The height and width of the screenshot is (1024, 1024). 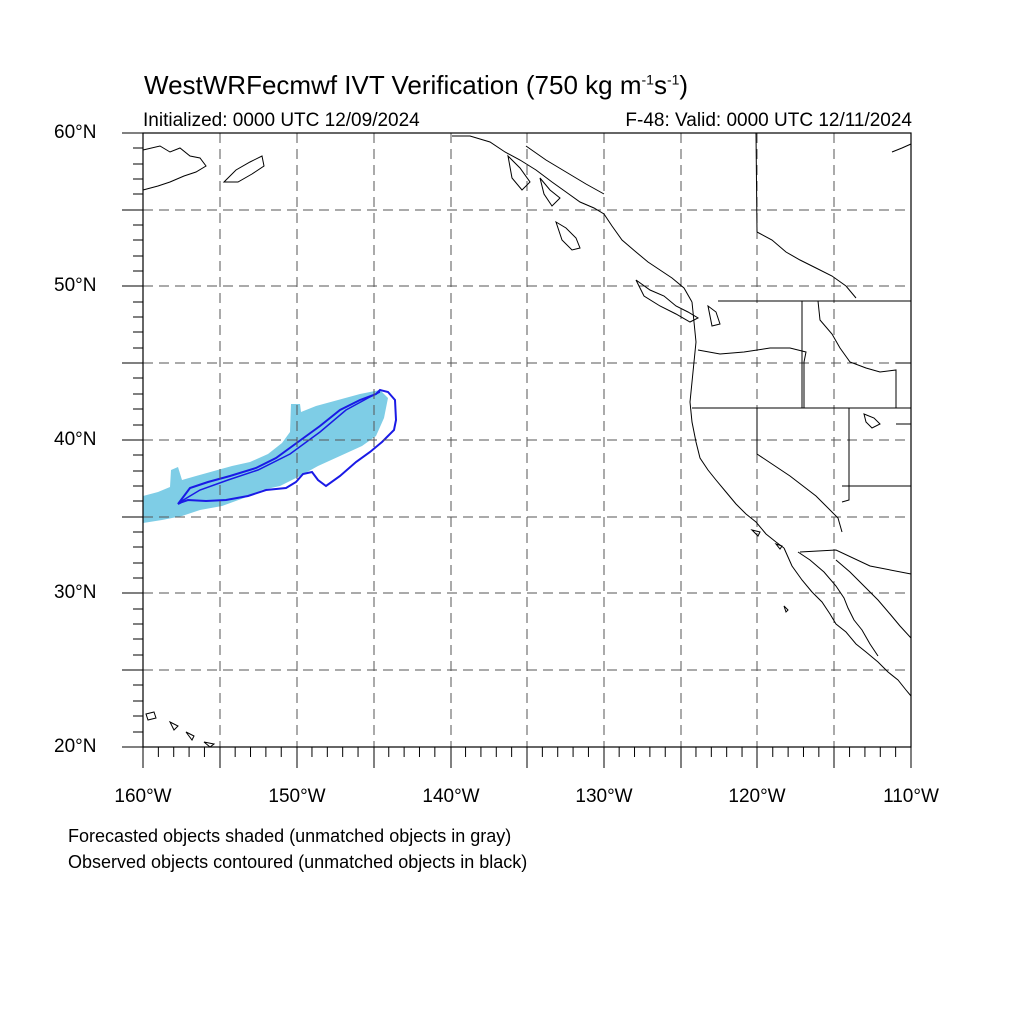 I want to click on lat-label-50: 50°N, so click(x=75, y=285).